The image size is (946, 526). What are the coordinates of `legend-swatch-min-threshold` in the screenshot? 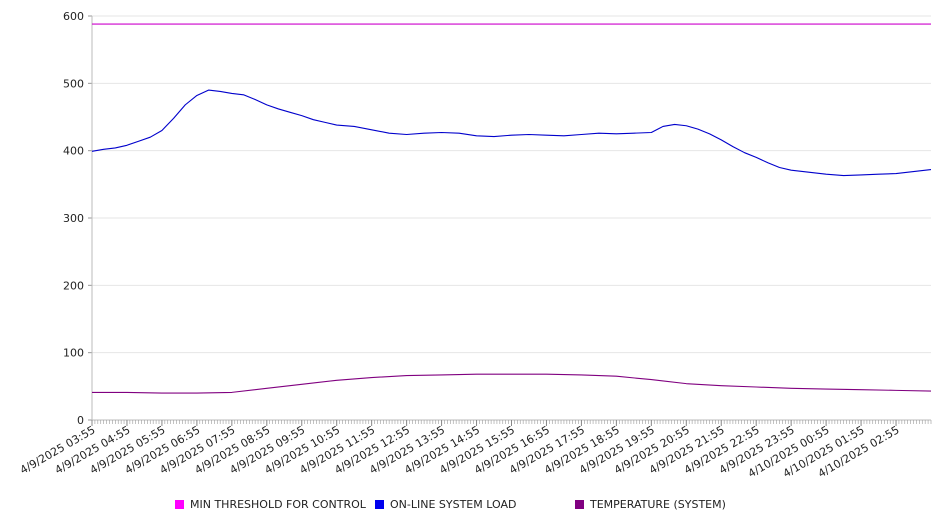 It's located at (179, 504).